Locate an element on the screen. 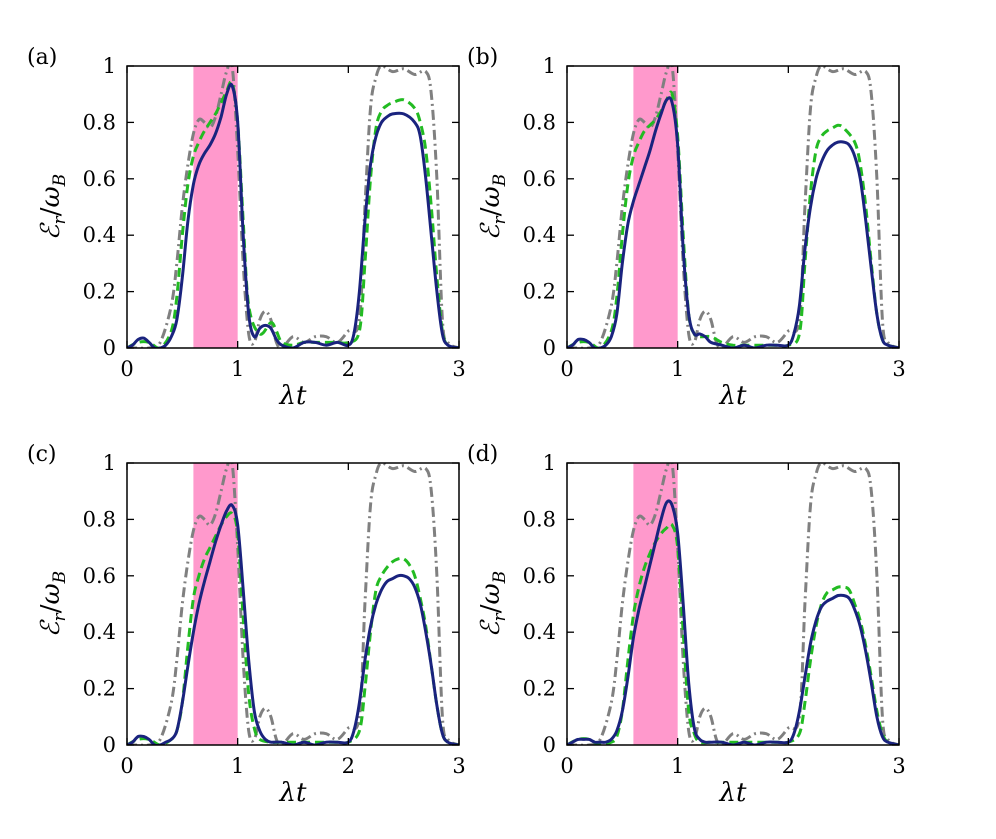 The width and height of the screenshot is (996, 839). panel-label: (d) is located at coordinates (482, 454).